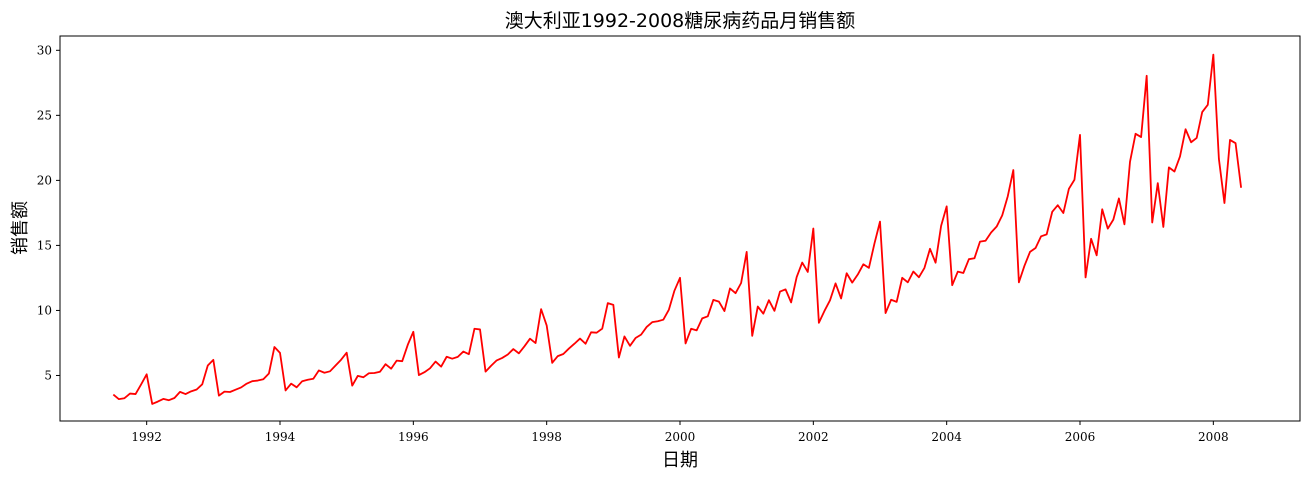  I want to click on y-axis-title: 销售额, so click(20, 228).